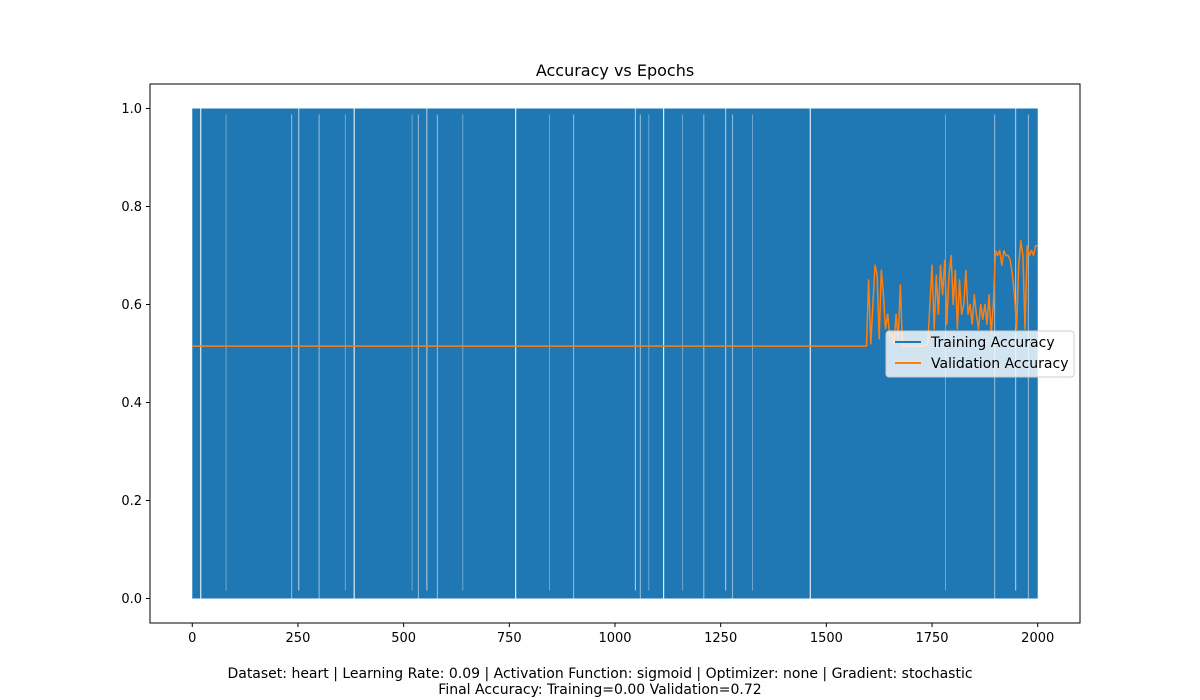 This screenshot has height=700, width=1200. What do you see at coordinates (1000, 364) in the screenshot?
I see `legend-label-validation: Validation Accuracy` at bounding box center [1000, 364].